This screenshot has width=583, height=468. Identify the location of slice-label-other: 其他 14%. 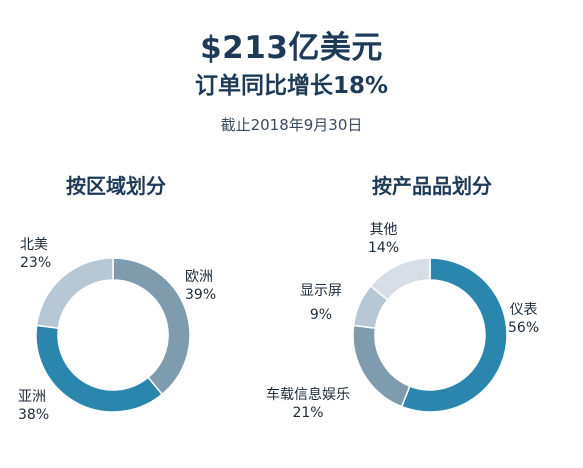
(383, 239).